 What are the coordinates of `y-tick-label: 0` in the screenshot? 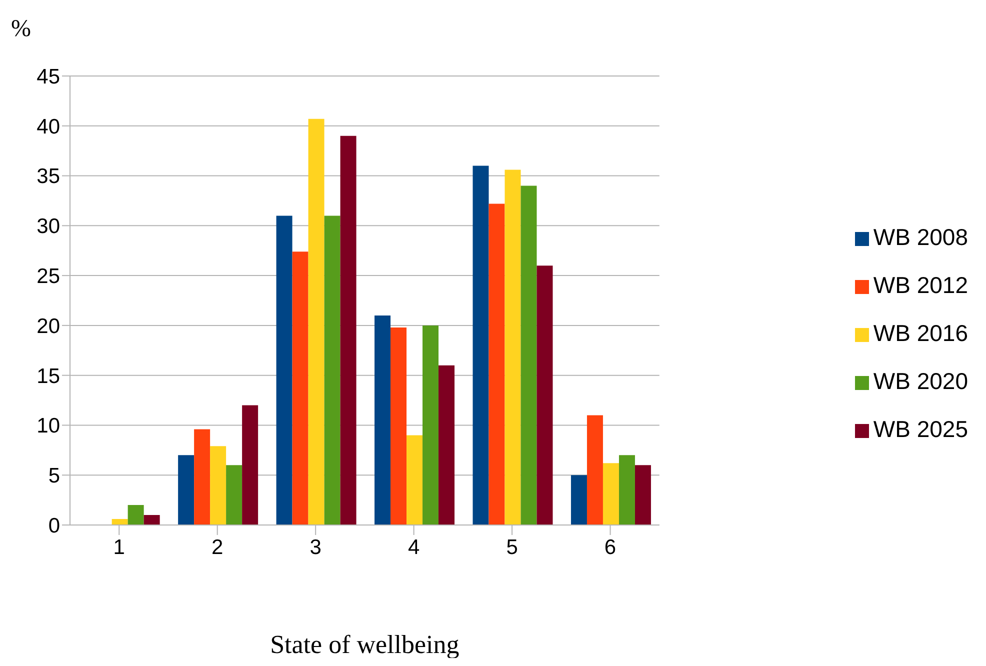 It's located at (54, 526).